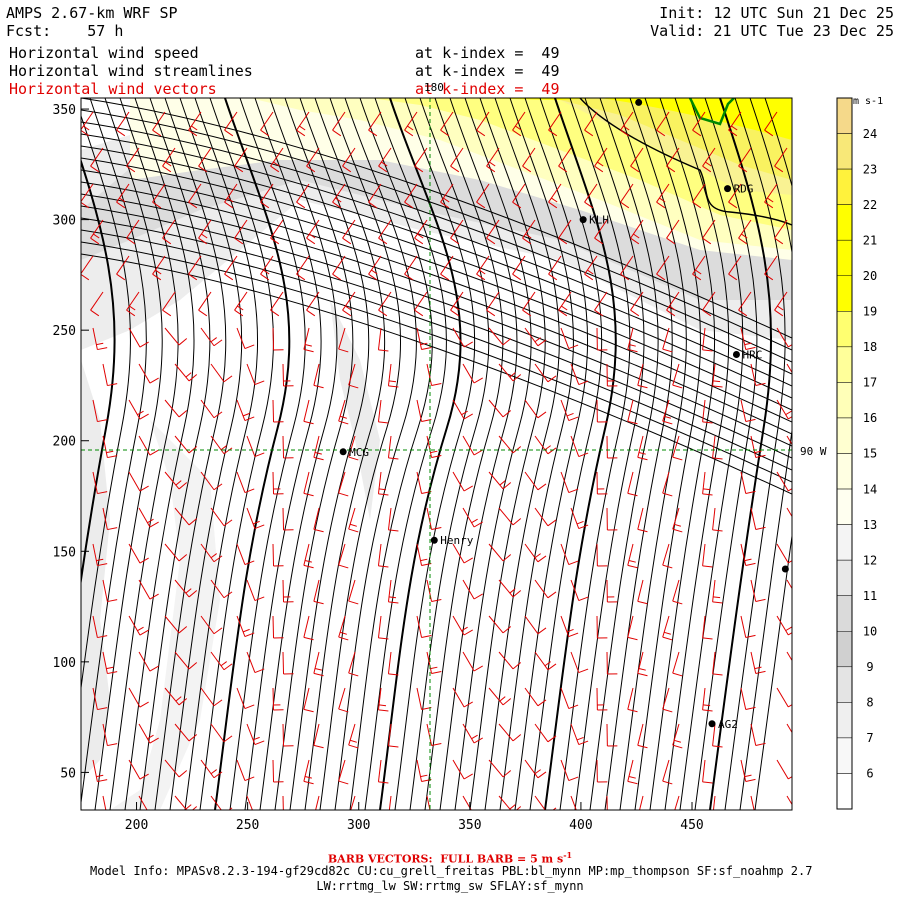 Image resolution: width=900 pixels, height=900 pixels. What do you see at coordinates (583, 220) in the screenshot?
I see `station-marker` at bounding box center [583, 220].